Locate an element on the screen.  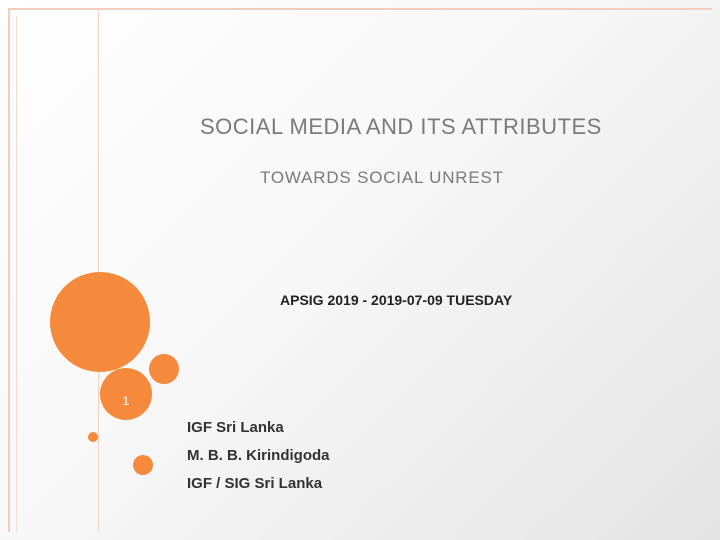
slide-subtitle: APSIG 2019 - 2019-07-09 TUESDAY is located at coordinates (396, 300).